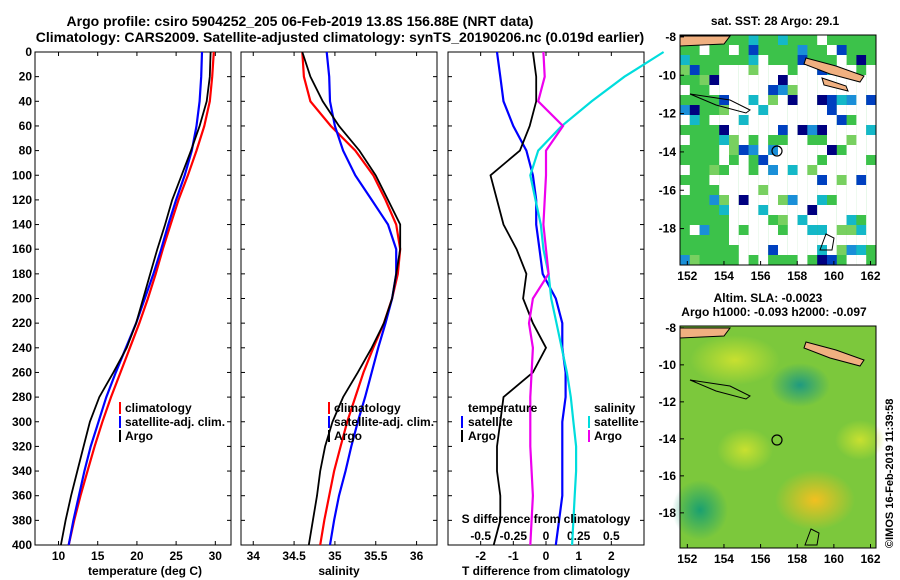 The width and height of the screenshot is (900, 580). I want to click on map-y-tick-label: -10, so click(668, 365).